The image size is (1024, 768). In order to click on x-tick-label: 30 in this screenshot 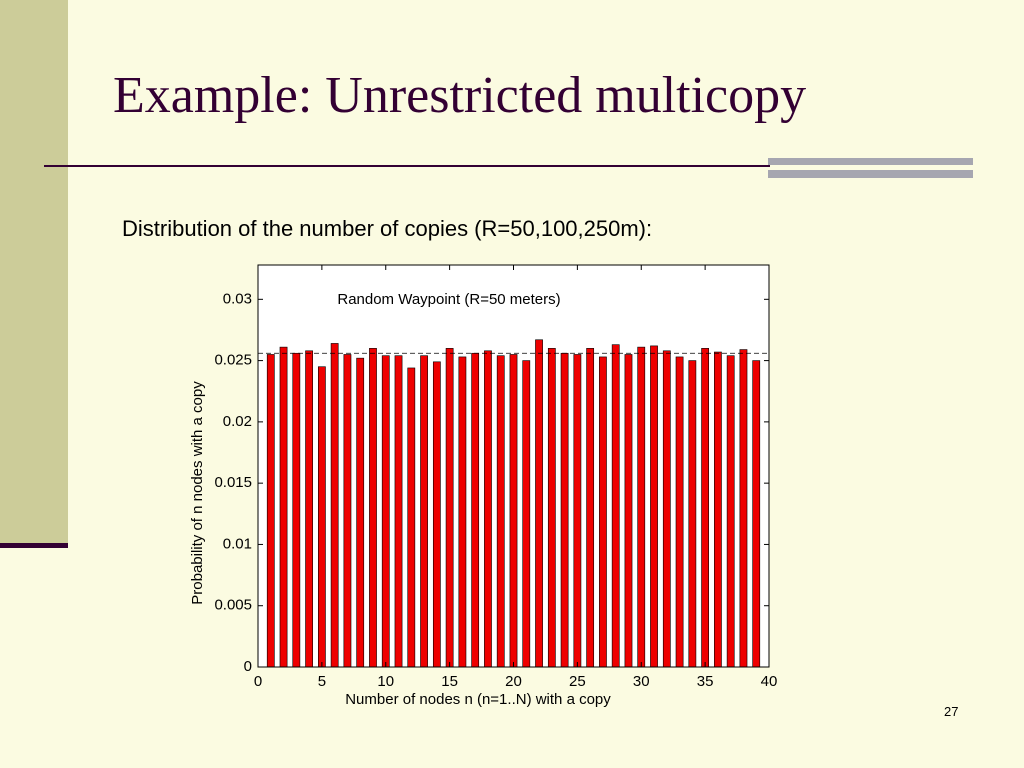, I will do `click(641, 681)`.